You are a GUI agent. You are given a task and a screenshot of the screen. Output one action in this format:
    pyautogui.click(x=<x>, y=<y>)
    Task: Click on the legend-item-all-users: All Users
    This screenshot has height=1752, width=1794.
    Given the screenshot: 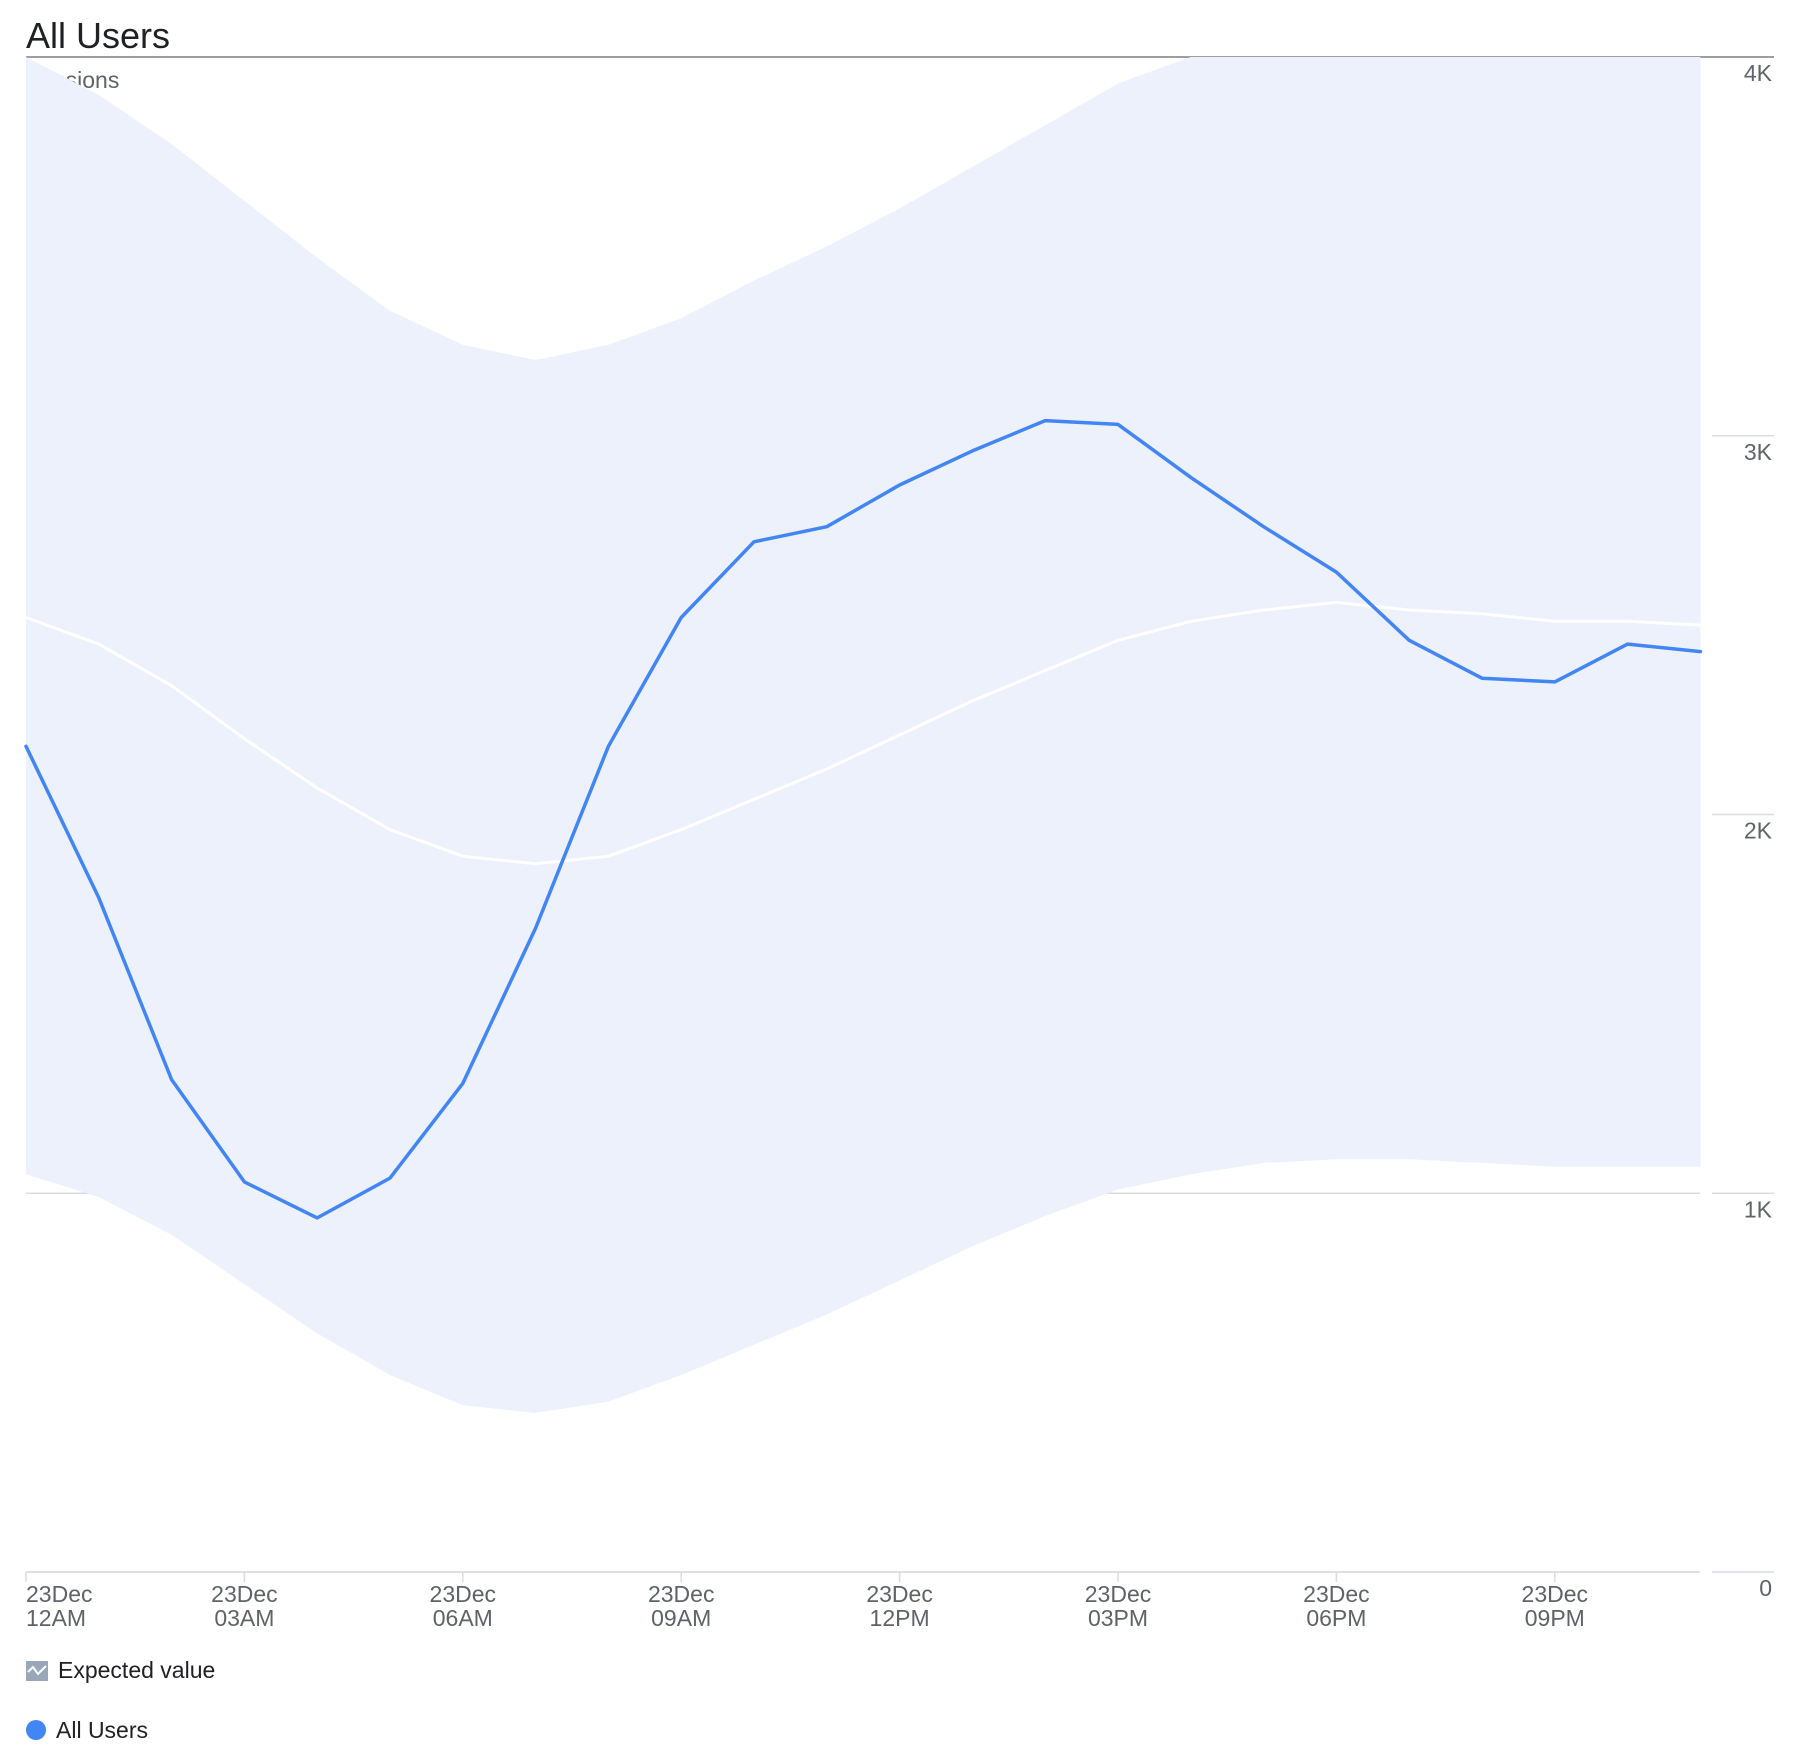 What is the action you would take?
    pyautogui.click(x=87, y=1730)
    